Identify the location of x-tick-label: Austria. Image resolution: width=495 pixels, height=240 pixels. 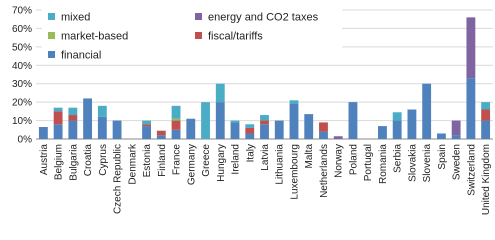
(44, 160).